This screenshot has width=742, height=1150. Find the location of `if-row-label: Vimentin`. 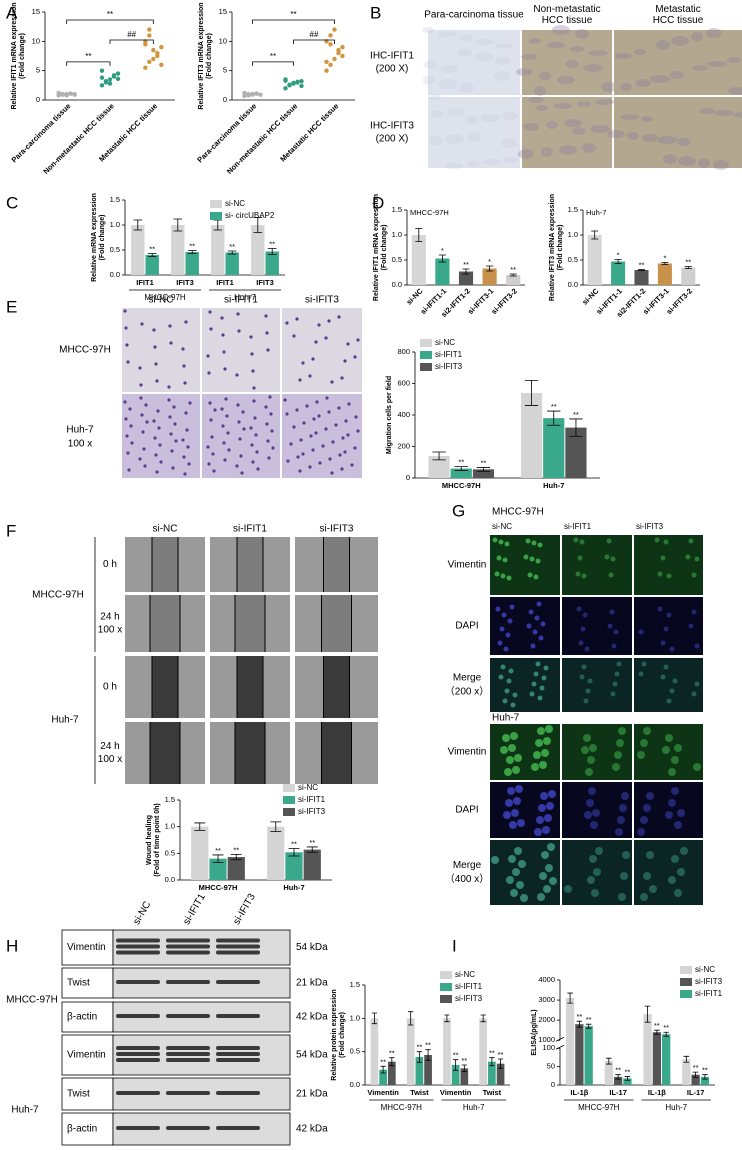

if-row-label: Vimentin is located at coordinates (467, 565).